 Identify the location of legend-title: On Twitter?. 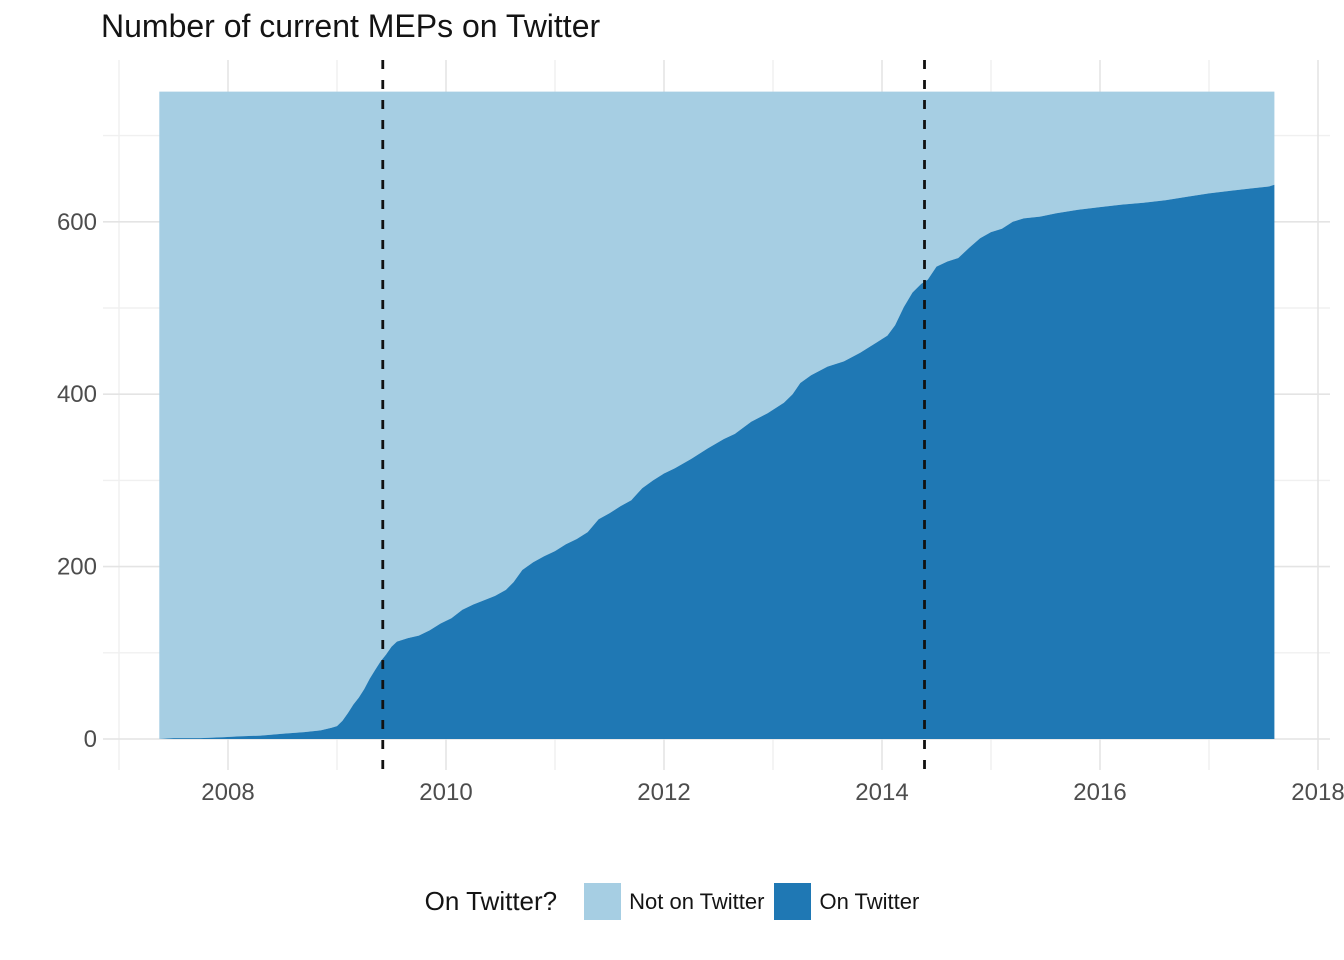
(491, 901).